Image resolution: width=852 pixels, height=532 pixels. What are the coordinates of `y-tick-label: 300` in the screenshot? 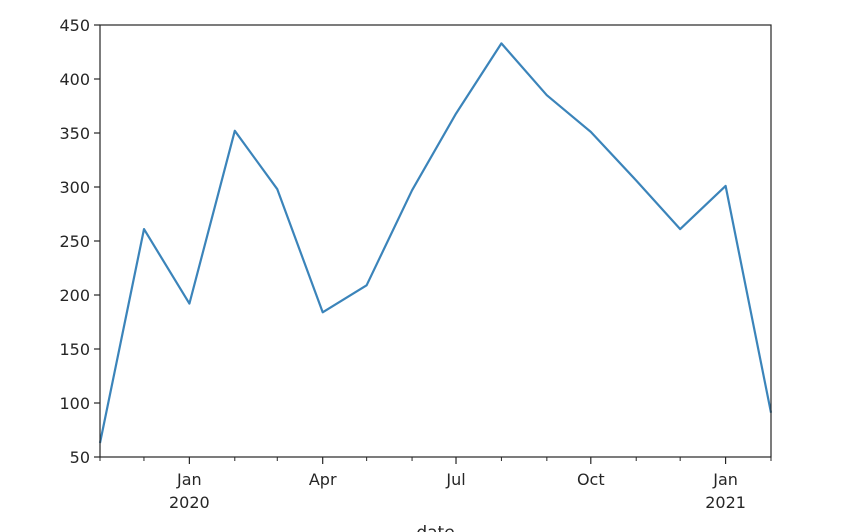 It's located at (74, 187).